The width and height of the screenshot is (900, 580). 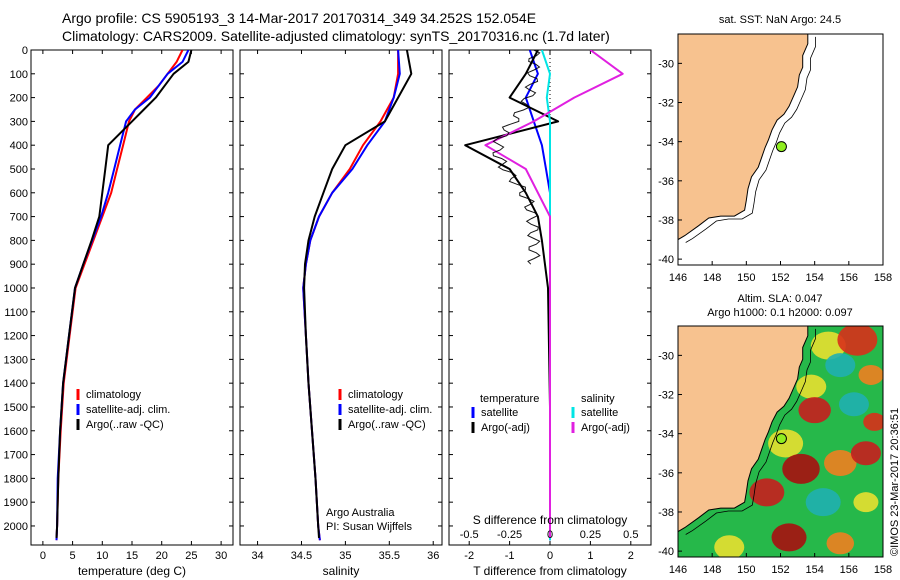 What do you see at coordinates (883, 278) in the screenshot?
I see `map-x-tick-label: 158` at bounding box center [883, 278].